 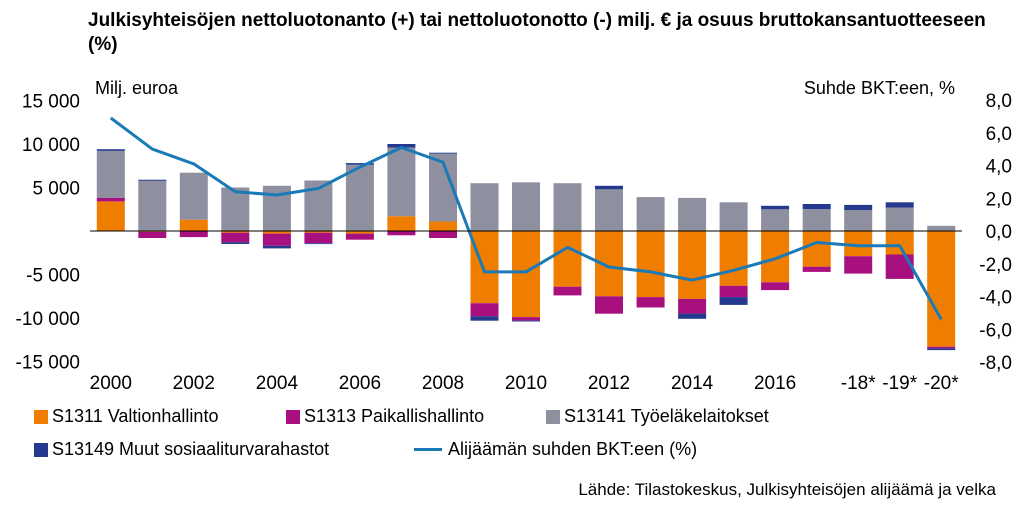 What do you see at coordinates (567, 291) in the screenshot?
I see `bar-paikallishallinto-2011` at bounding box center [567, 291].